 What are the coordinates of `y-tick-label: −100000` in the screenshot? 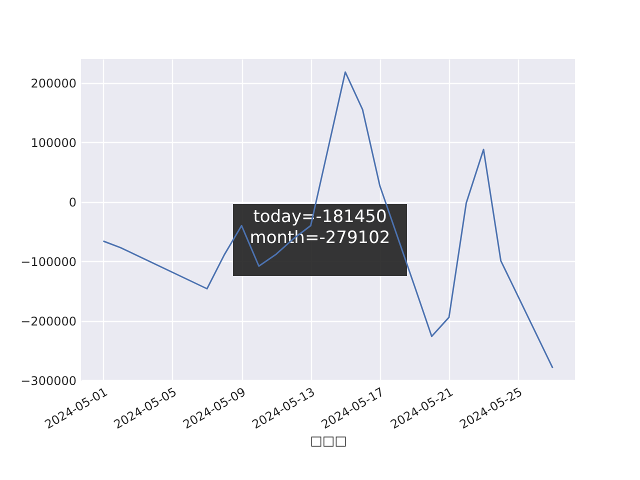 It's located at (48, 261).